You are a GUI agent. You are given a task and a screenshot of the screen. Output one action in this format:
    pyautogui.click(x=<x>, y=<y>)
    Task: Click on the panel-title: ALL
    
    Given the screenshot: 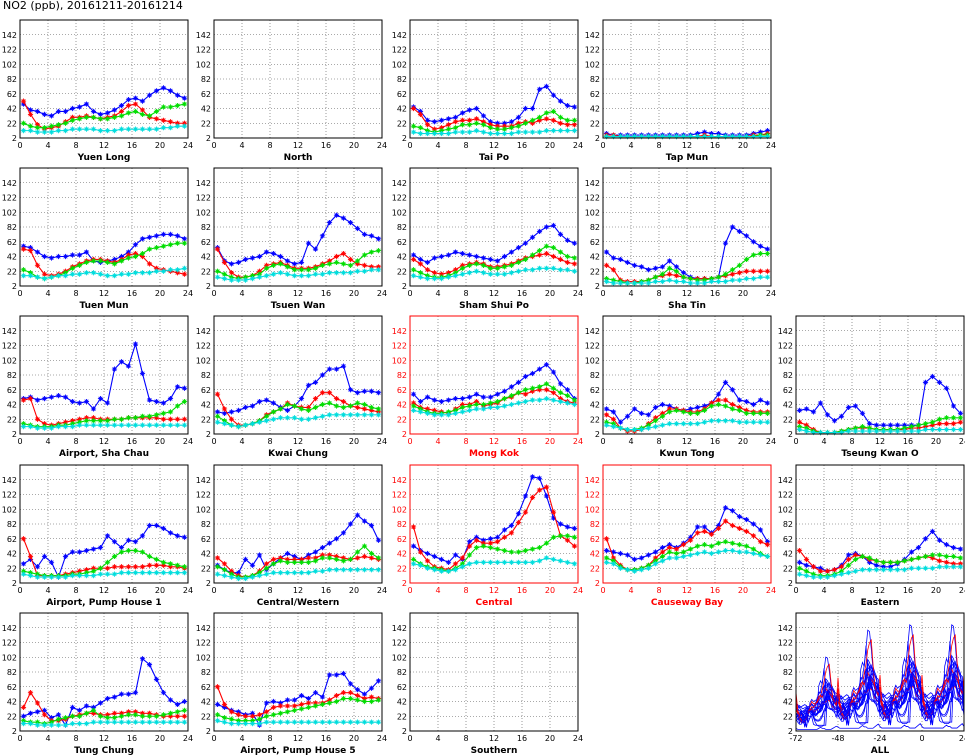 What is the action you would take?
    pyautogui.click(x=880, y=750)
    